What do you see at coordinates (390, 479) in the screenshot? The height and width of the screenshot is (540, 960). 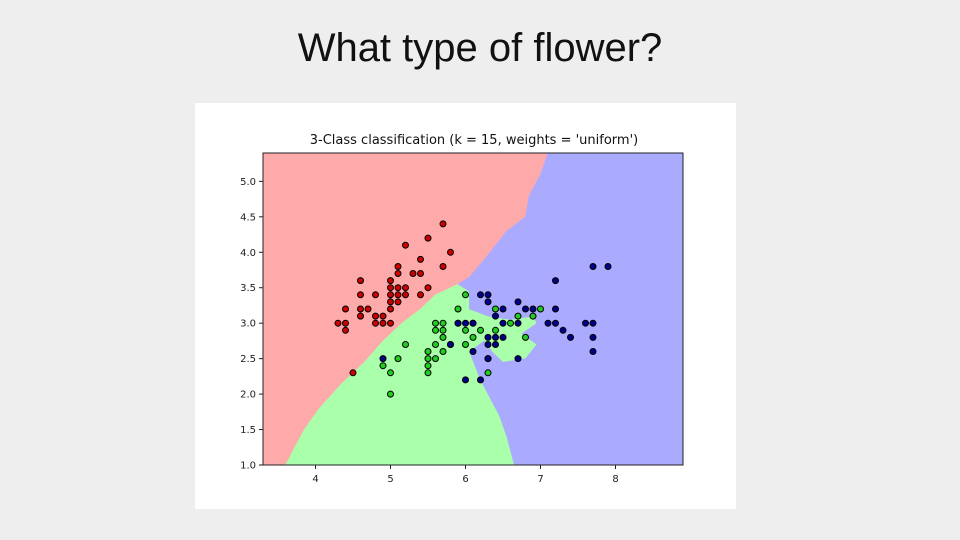 I see `x-tick-label: 5` at bounding box center [390, 479].